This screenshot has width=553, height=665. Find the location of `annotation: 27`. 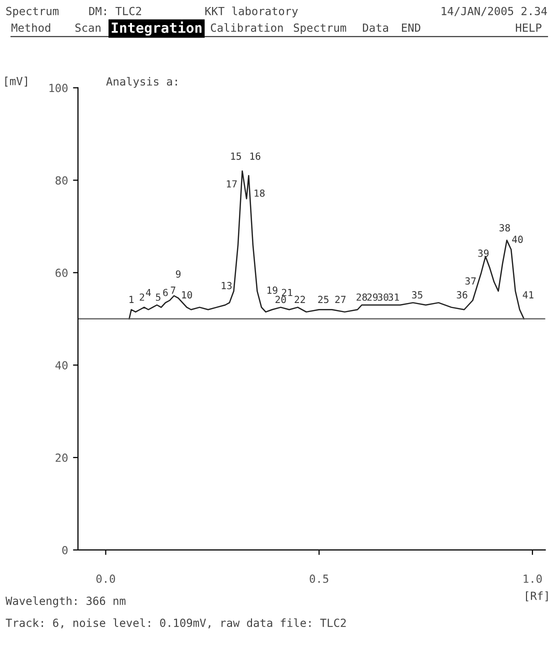

annotation: 27 is located at coordinates (340, 299).